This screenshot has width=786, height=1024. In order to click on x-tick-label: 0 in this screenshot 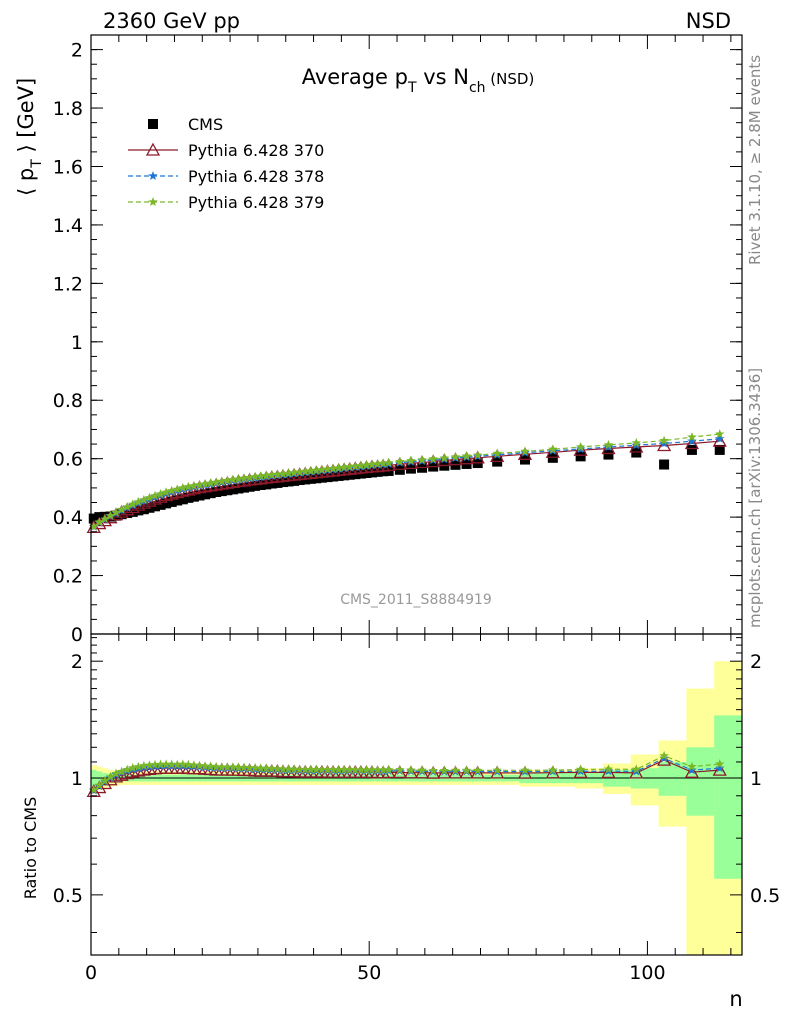, I will do `click(91, 973)`.